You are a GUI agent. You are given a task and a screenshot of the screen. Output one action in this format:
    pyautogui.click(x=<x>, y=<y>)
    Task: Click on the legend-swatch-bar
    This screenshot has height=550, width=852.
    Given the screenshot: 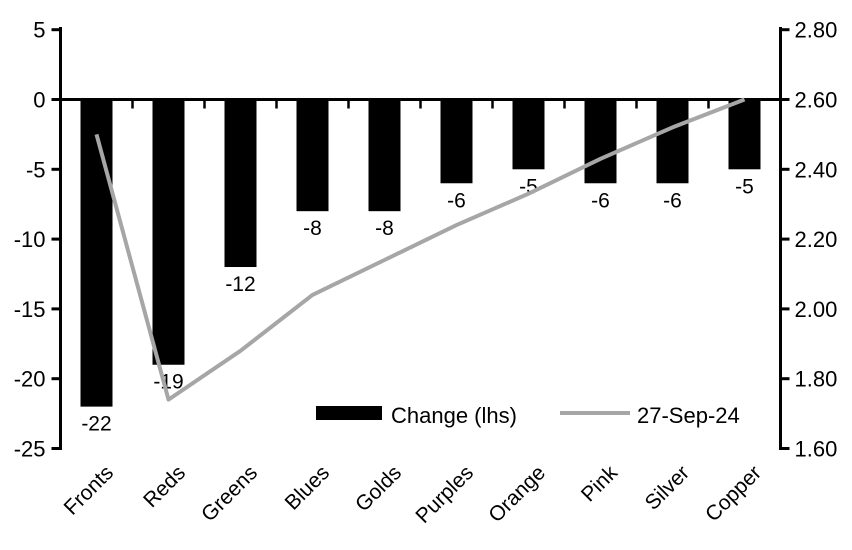 What is the action you would take?
    pyautogui.click(x=349, y=413)
    